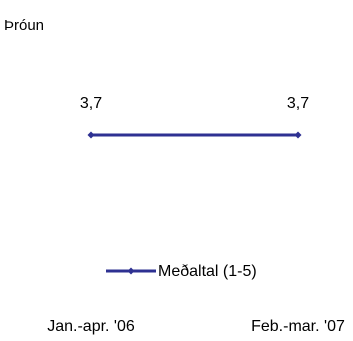 The height and width of the screenshot is (341, 353). What do you see at coordinates (24, 25) in the screenshot?
I see `chart-title: Þróun` at bounding box center [24, 25].